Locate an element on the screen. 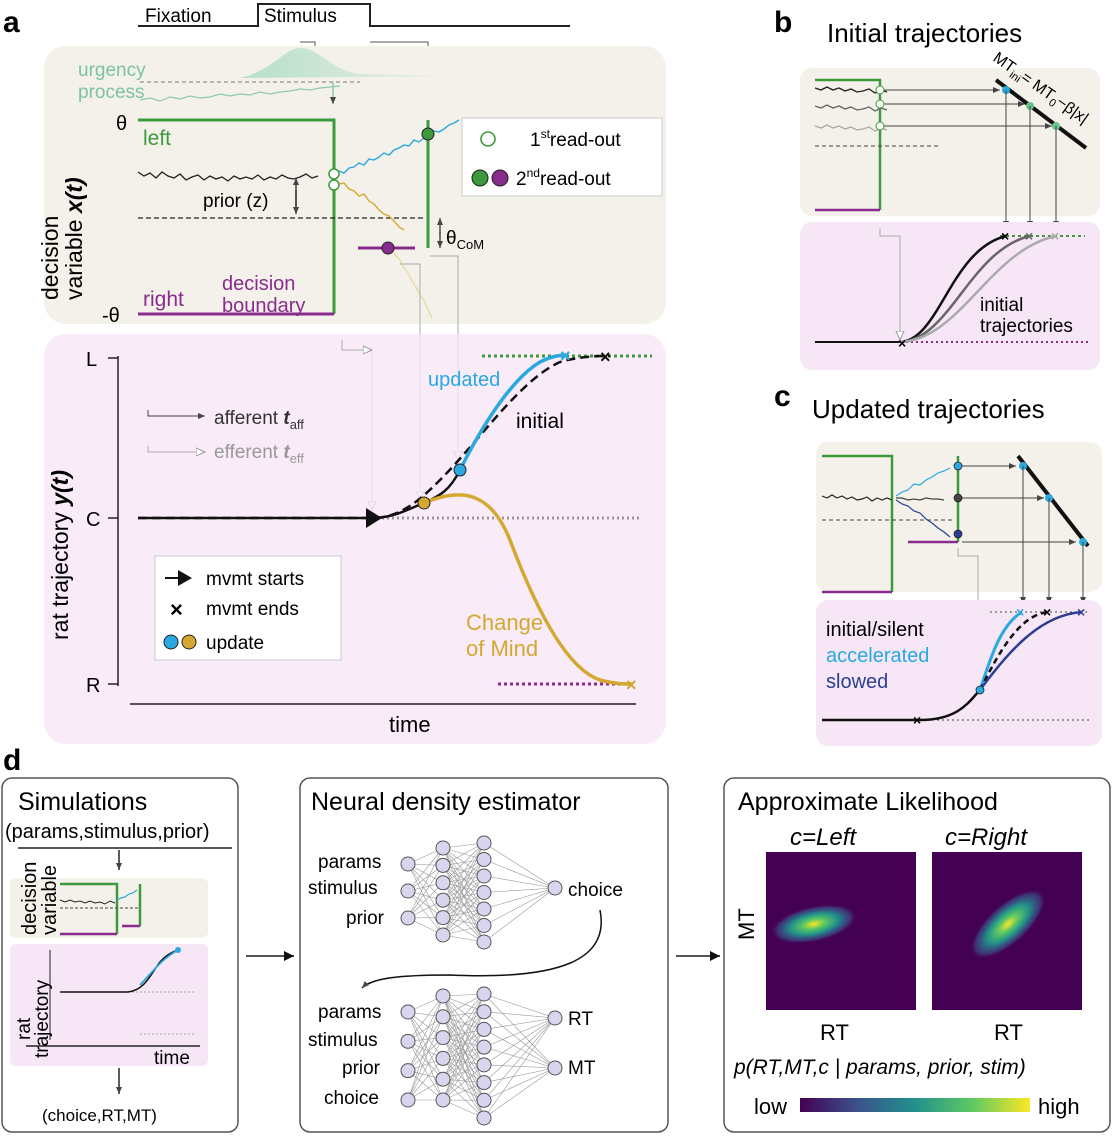  decision-bounds: θ -θ left right decision boundary is located at coordinates (266, 220).